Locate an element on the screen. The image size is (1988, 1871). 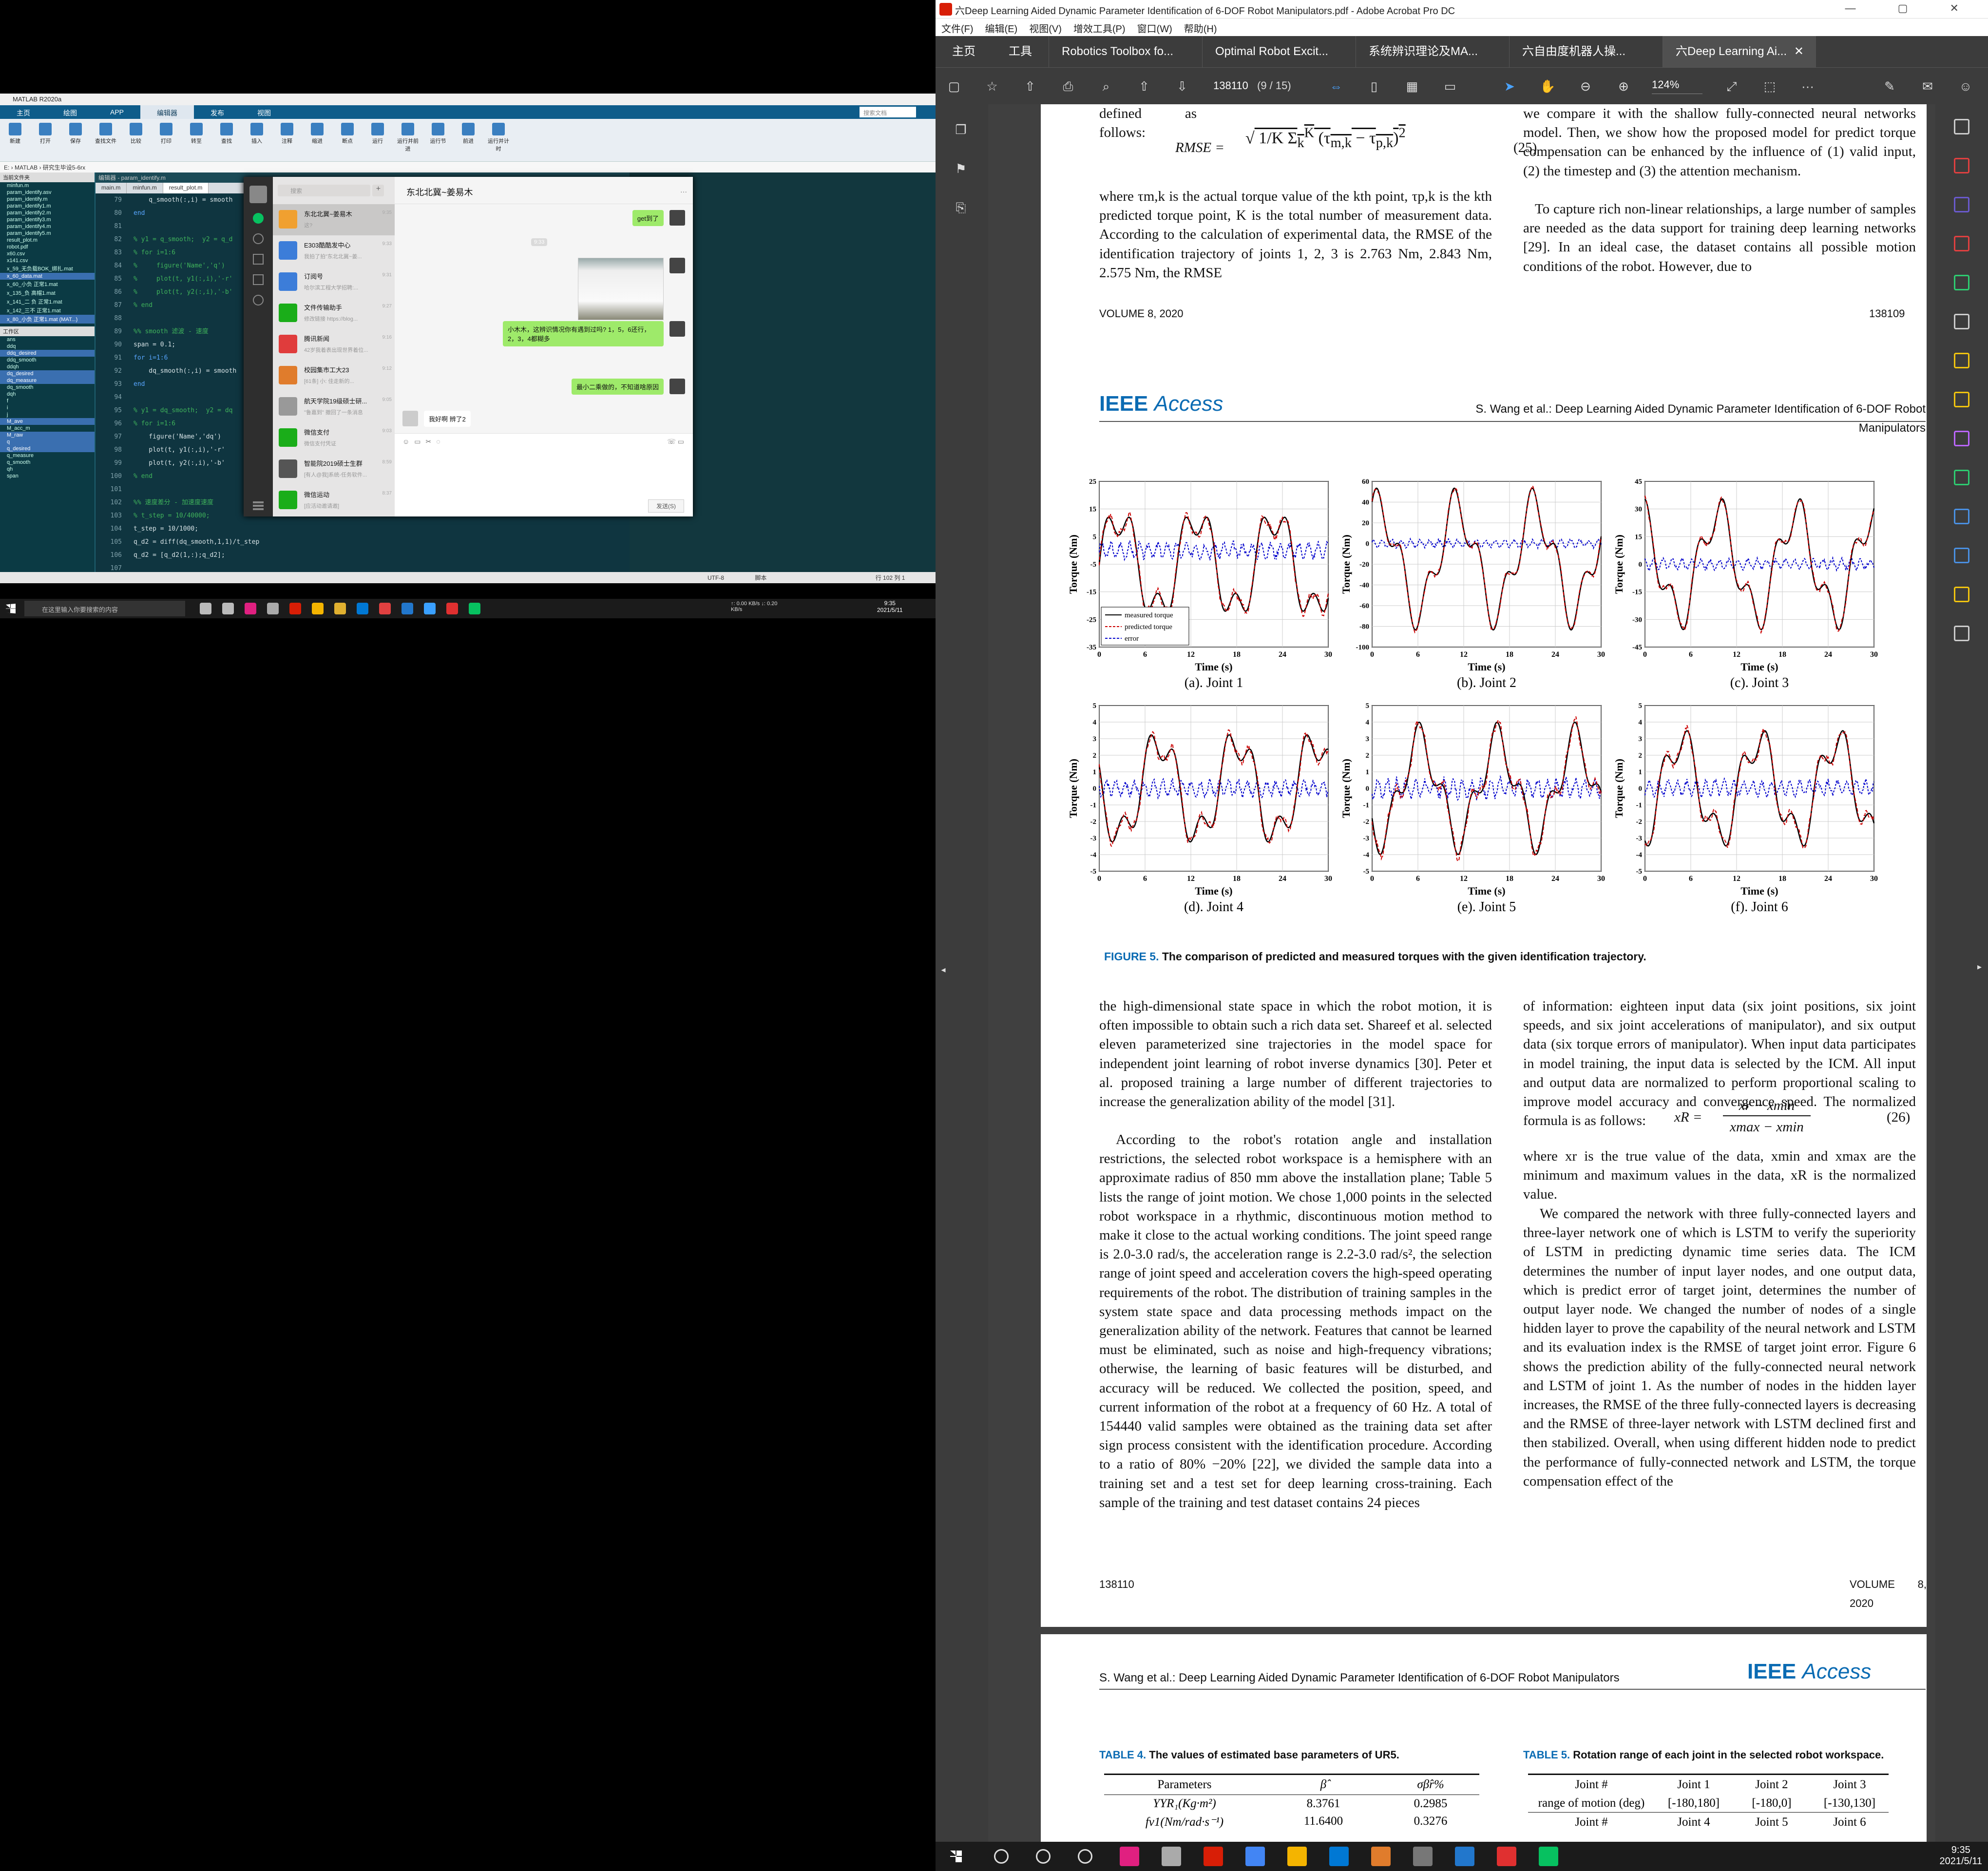
menu-help: 帮助(H) is located at coordinates (1200, 29).